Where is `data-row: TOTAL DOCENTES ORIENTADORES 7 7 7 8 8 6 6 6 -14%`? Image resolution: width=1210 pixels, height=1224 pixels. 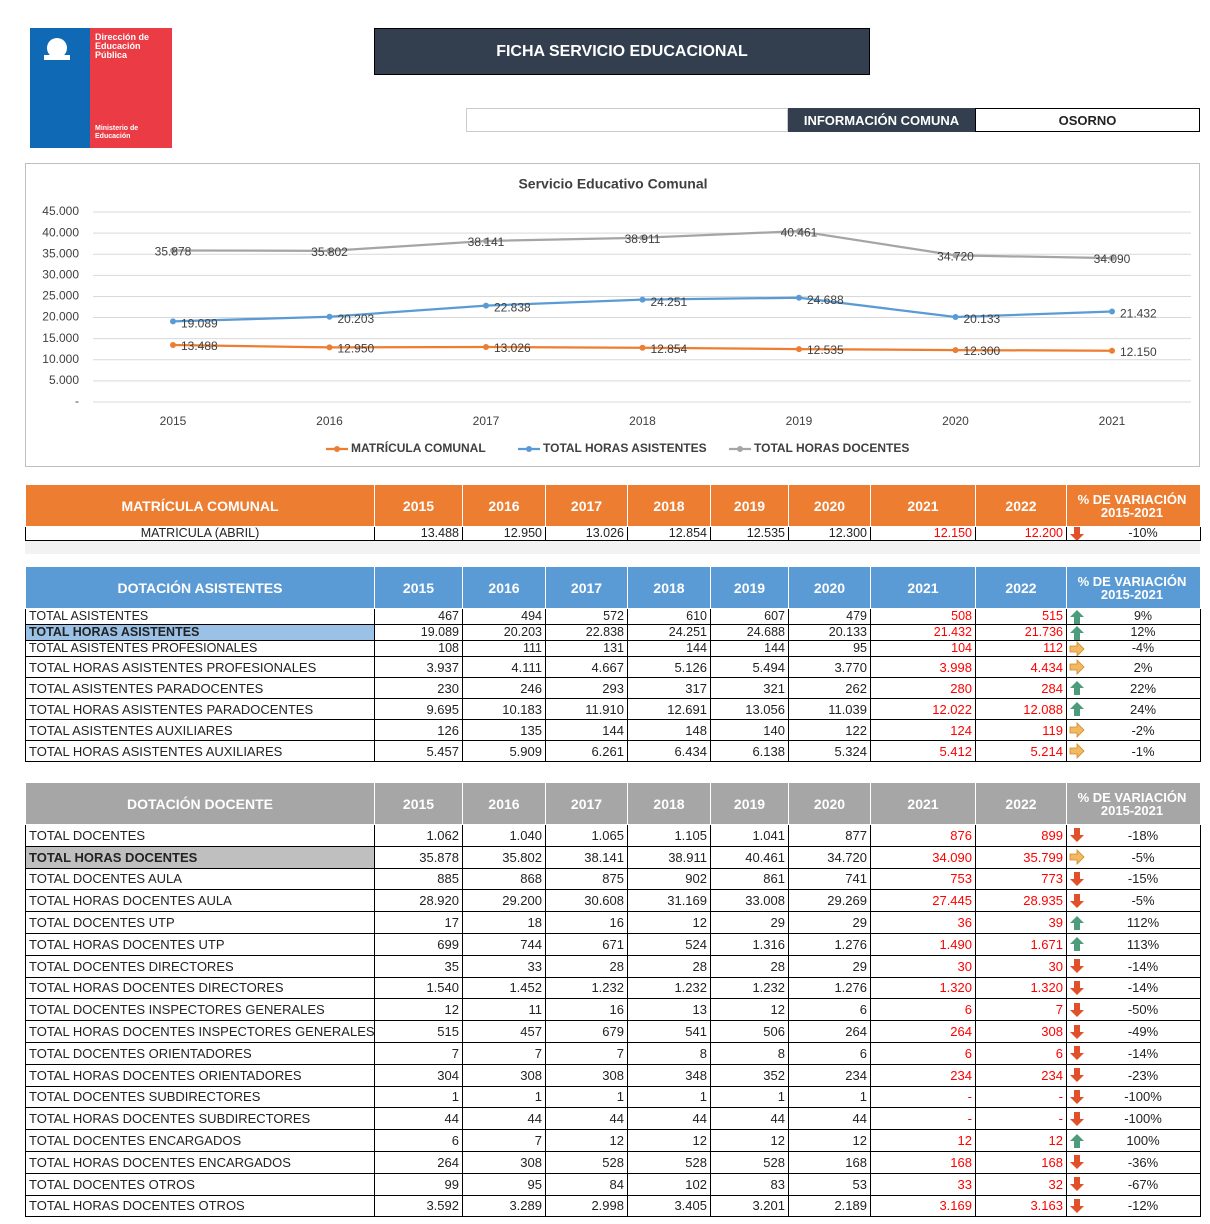
data-row: TOTAL DOCENTES ORIENTADORES 7 7 7 8 8 6 6 6 -14% is located at coordinates (613, 1053).